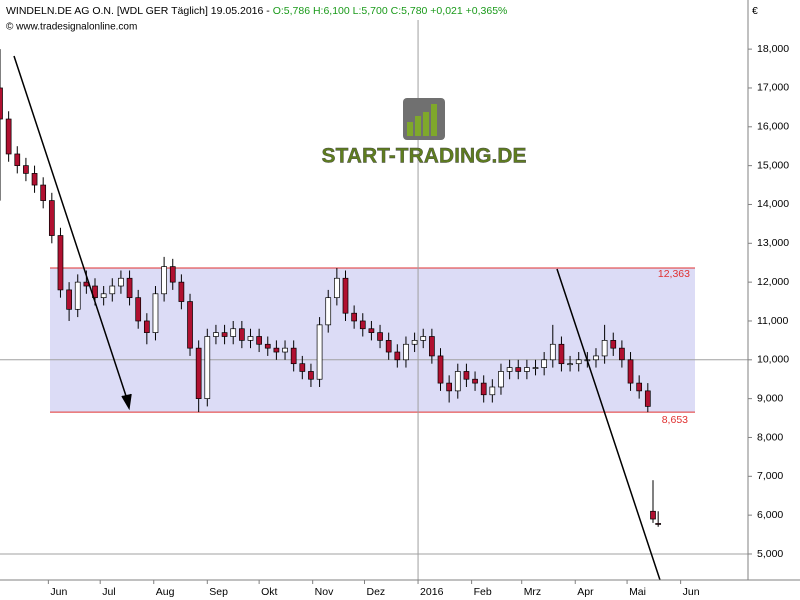 The image size is (800, 600). Describe the element at coordinates (770, 437) in the screenshot. I see `y-tick-label: 8,000` at that location.